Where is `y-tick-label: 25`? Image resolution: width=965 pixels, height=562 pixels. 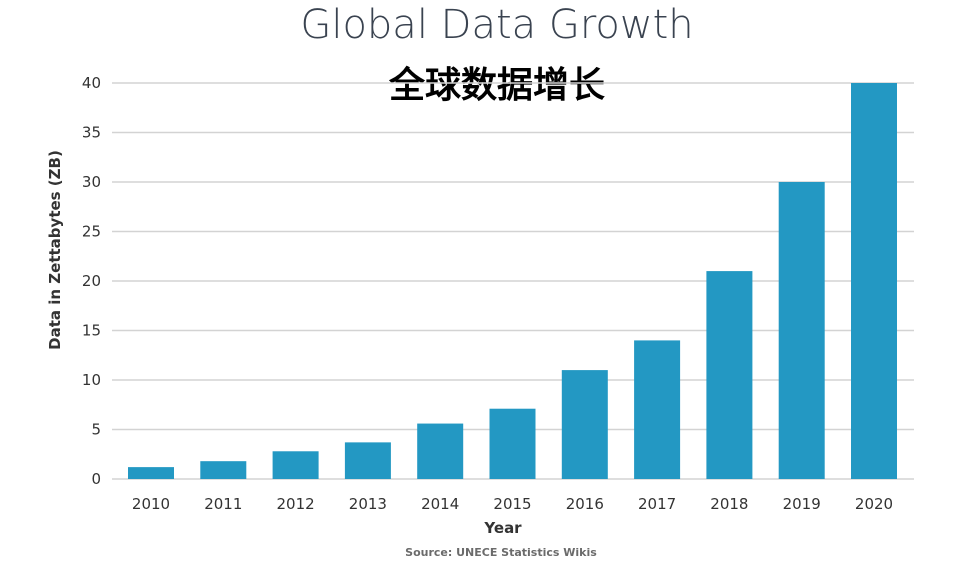
y-tick-label: 25 is located at coordinates (91, 232).